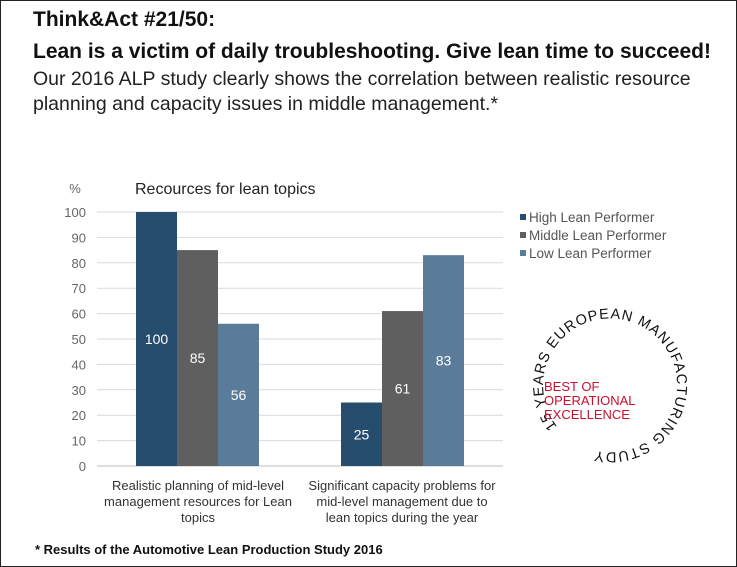 The image size is (737, 567). Describe the element at coordinates (79, 237) in the screenshot. I see `y-tick-label: 90` at that location.